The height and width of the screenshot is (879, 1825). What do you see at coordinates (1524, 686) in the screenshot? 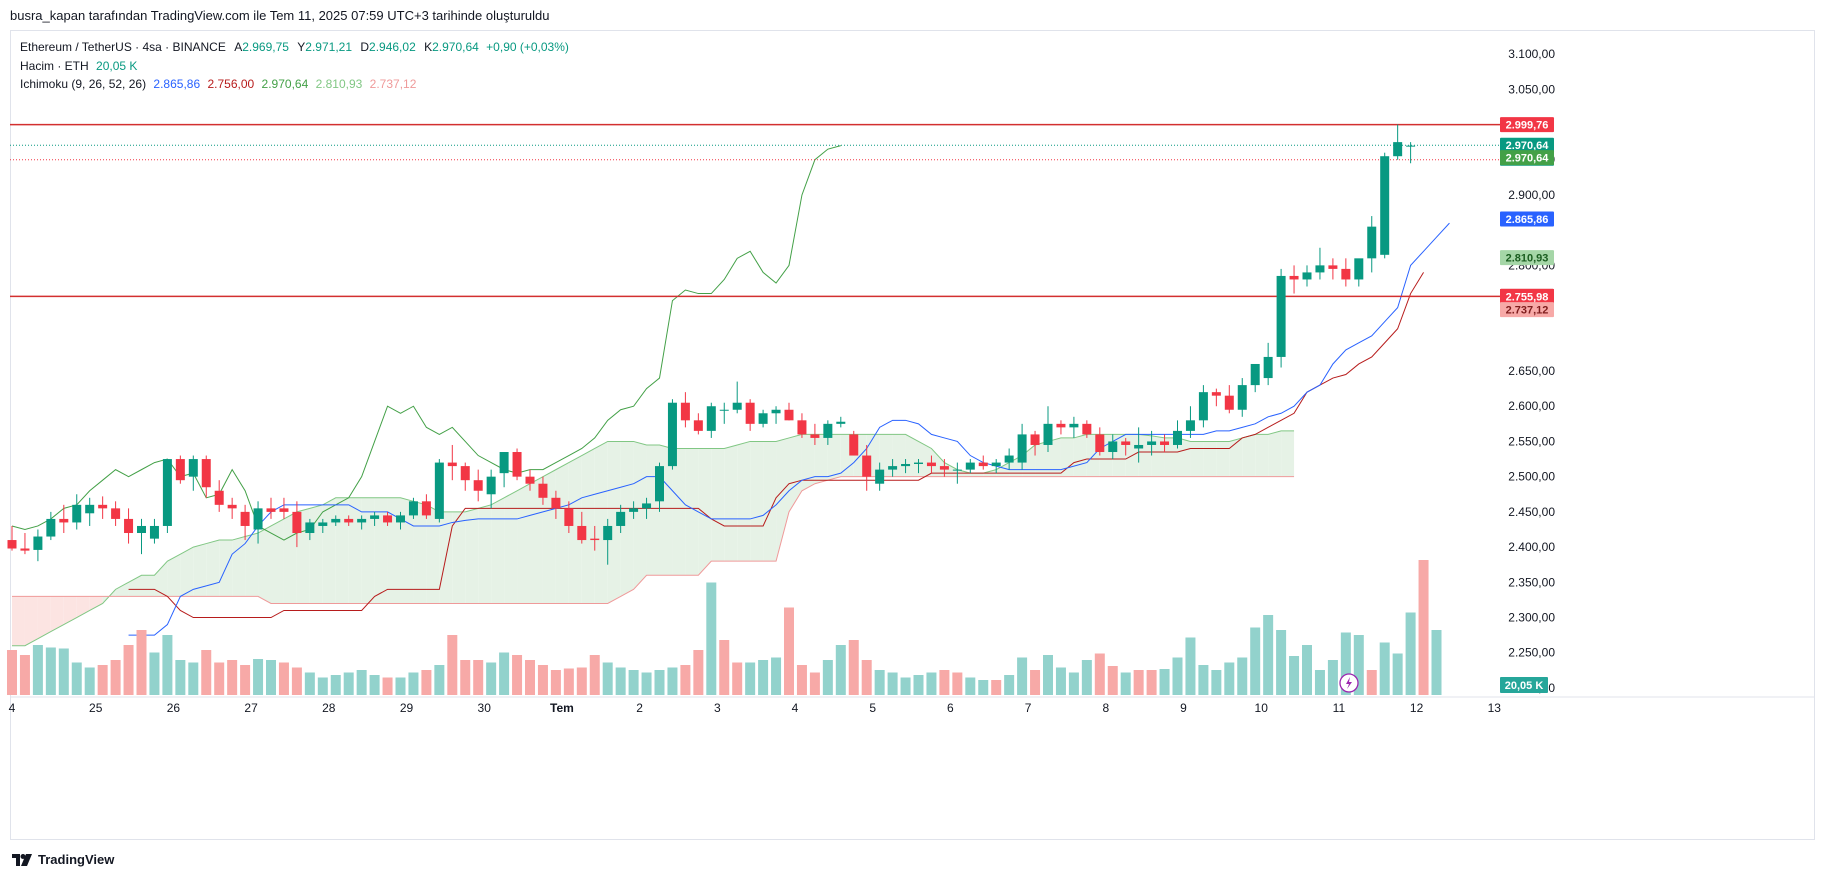
I see `volume-tag-label: 20,05 K` at bounding box center [1524, 686].